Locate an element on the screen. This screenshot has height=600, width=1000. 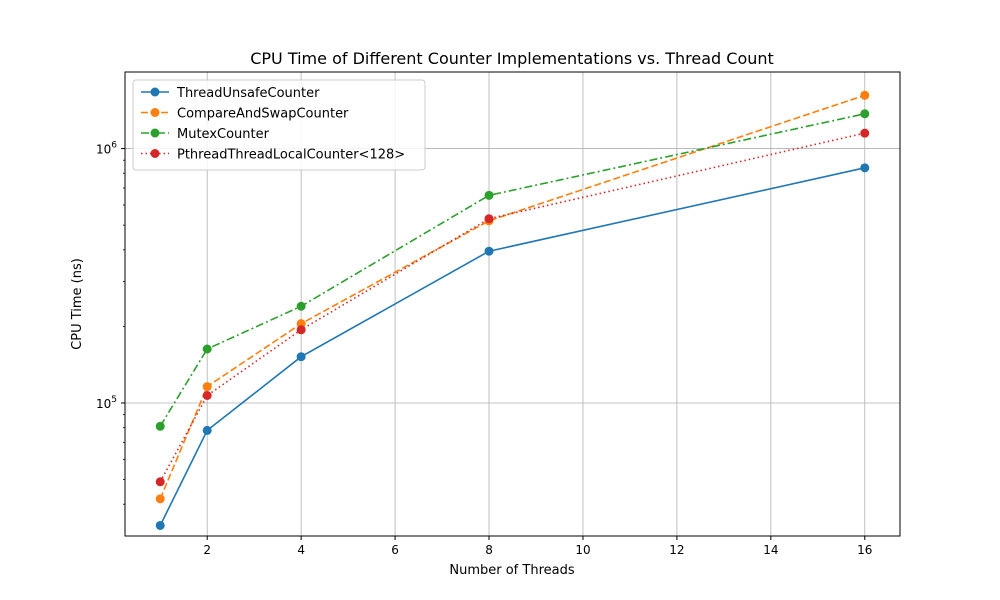
x-tick-label: 2 is located at coordinates (207, 550).